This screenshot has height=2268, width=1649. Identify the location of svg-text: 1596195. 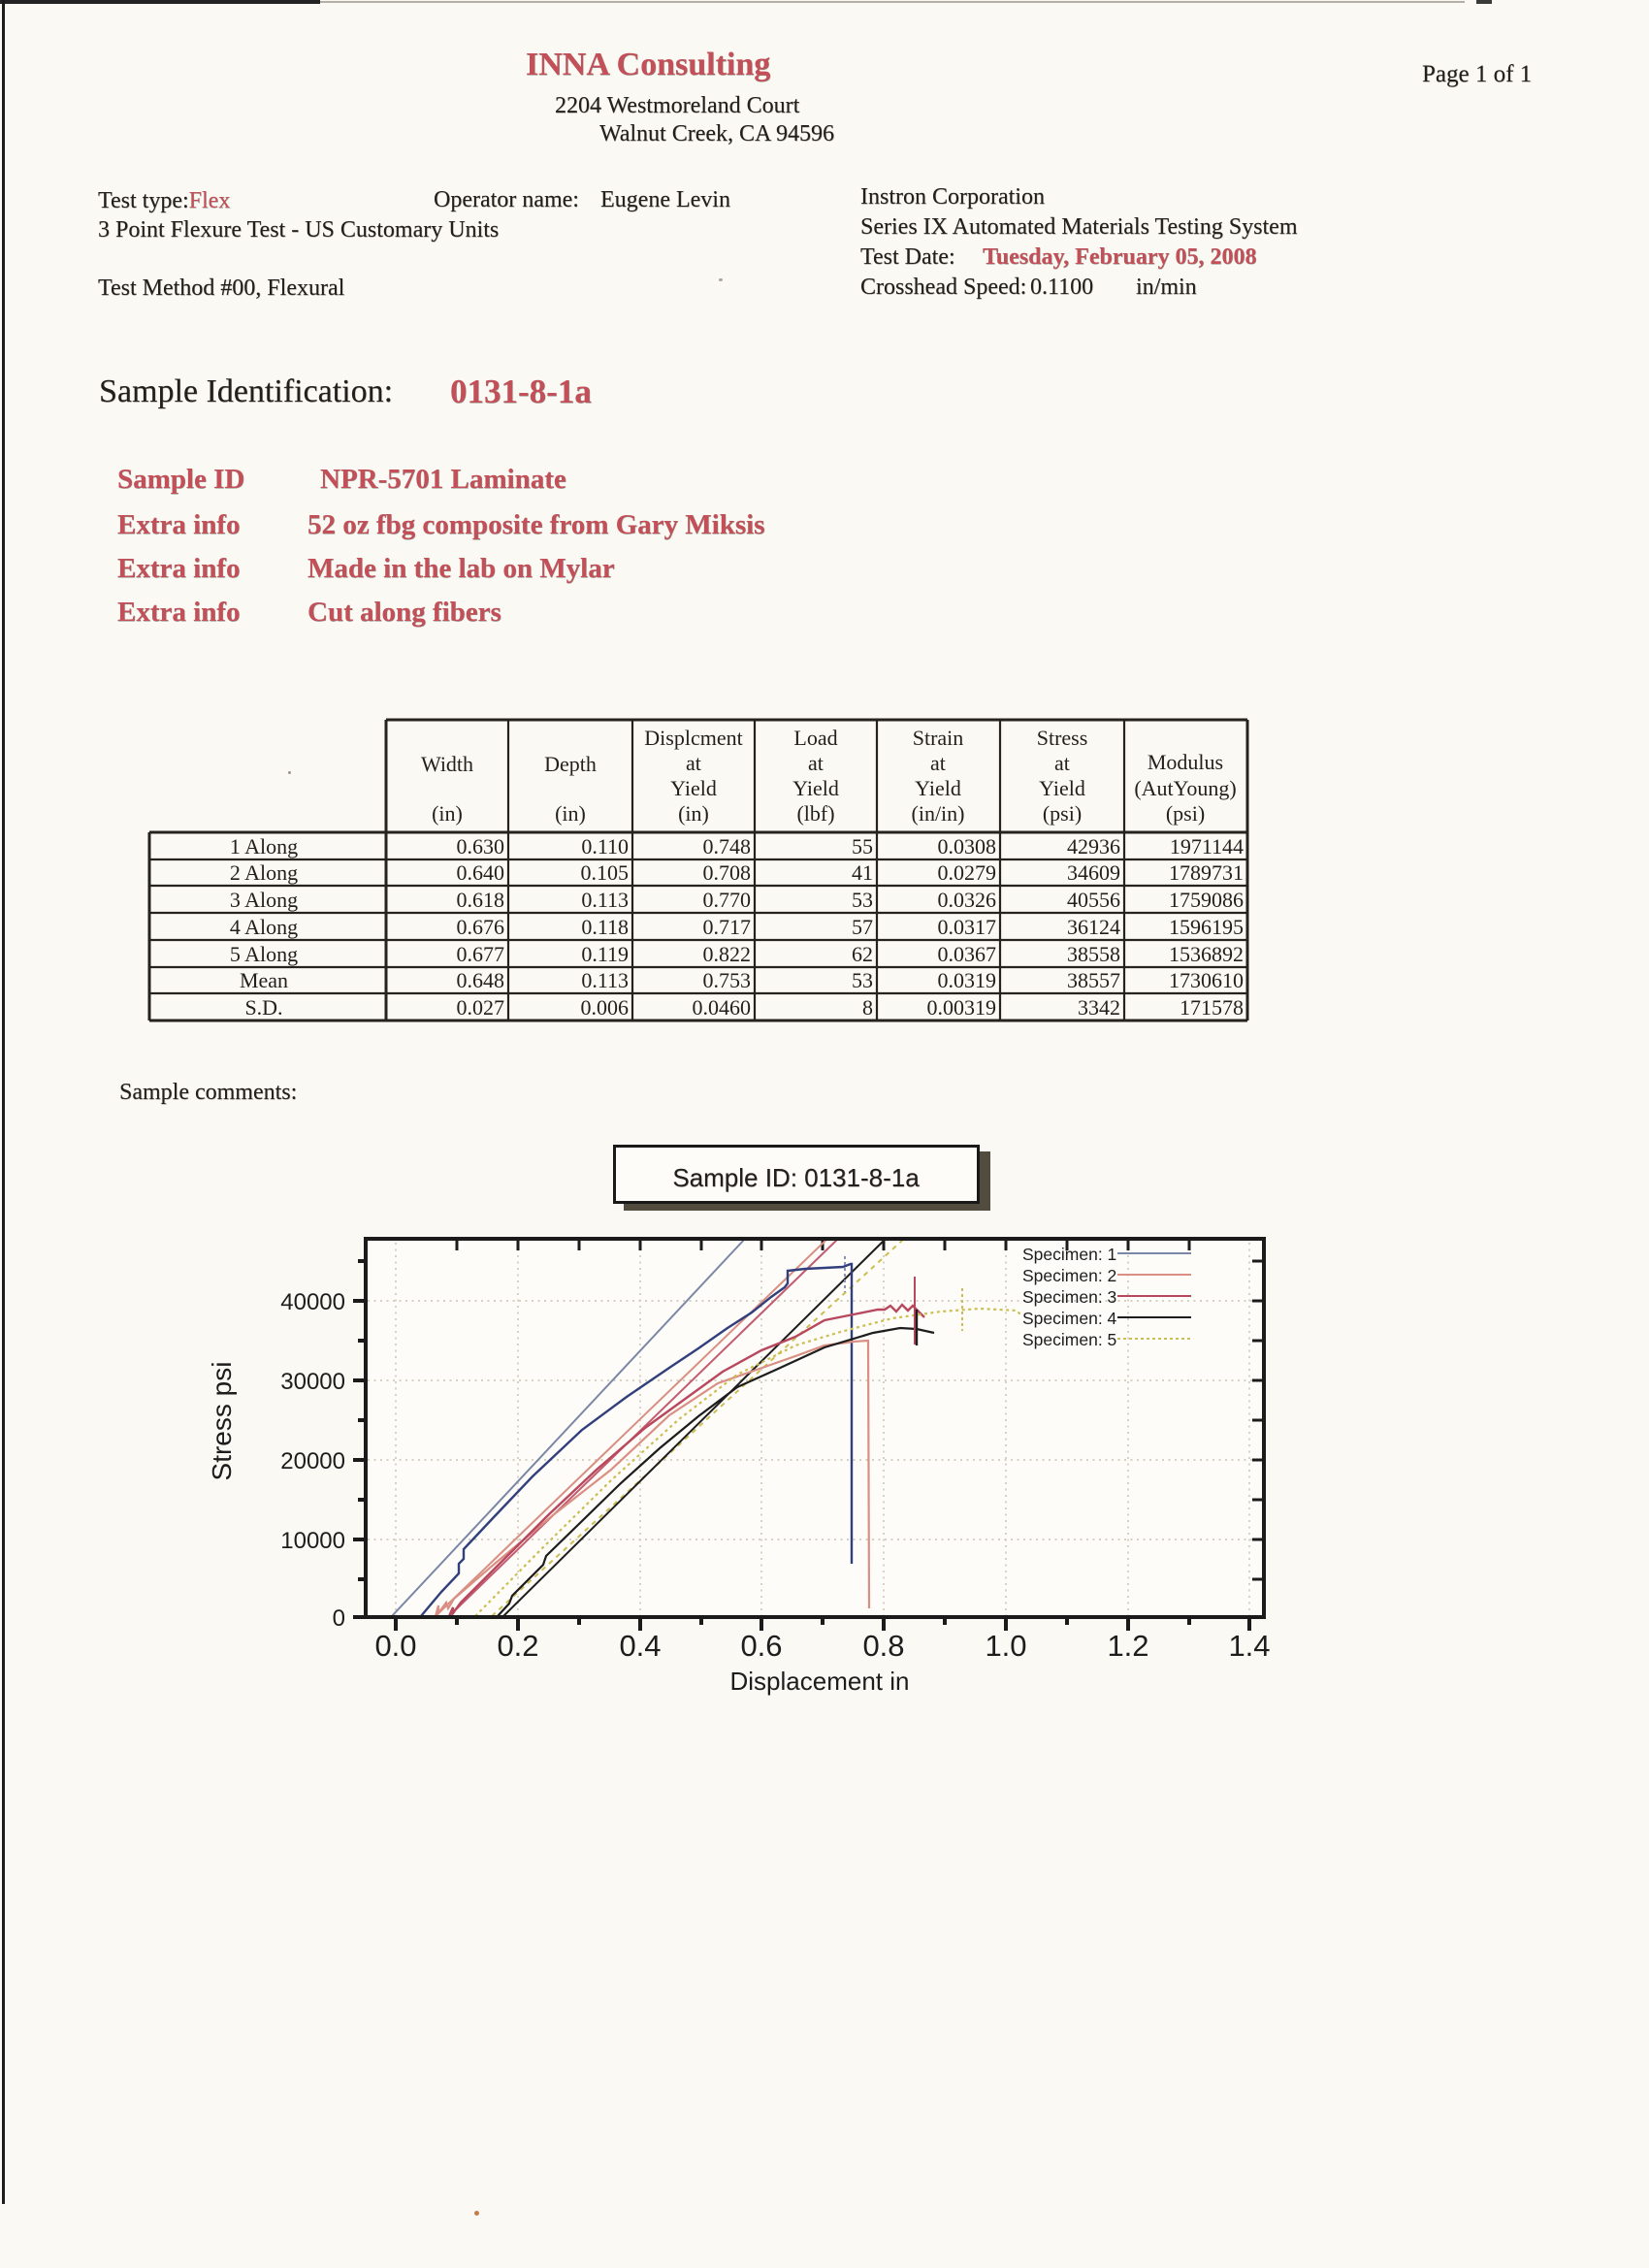
(1206, 927).